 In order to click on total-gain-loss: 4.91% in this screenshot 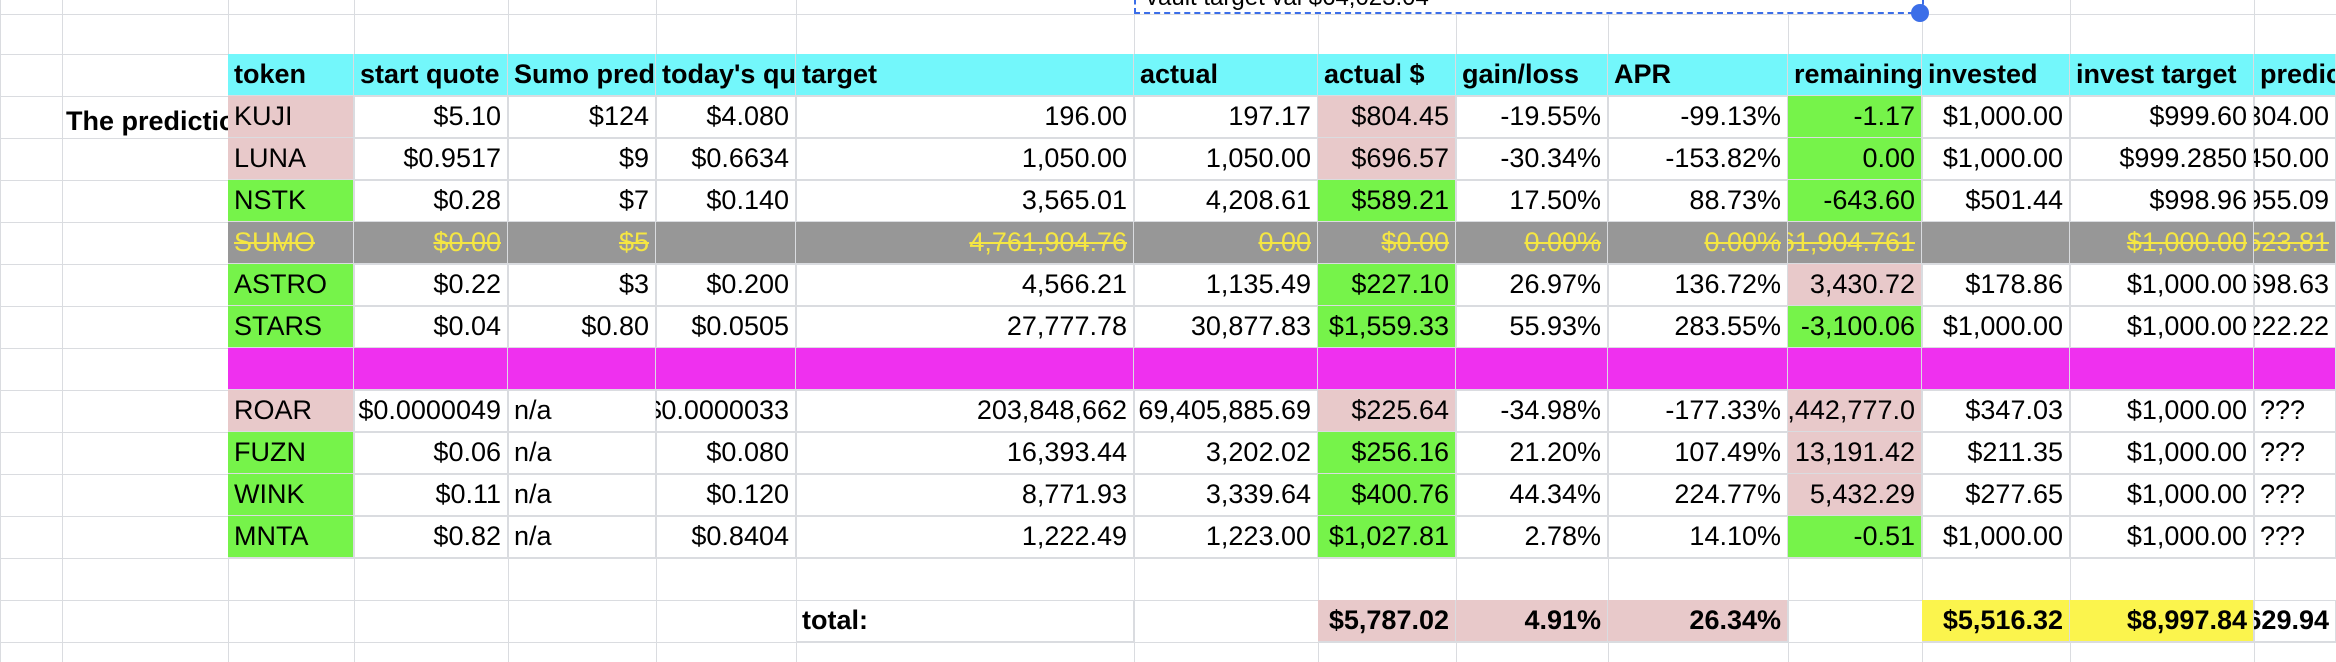, I will do `click(1532, 621)`.